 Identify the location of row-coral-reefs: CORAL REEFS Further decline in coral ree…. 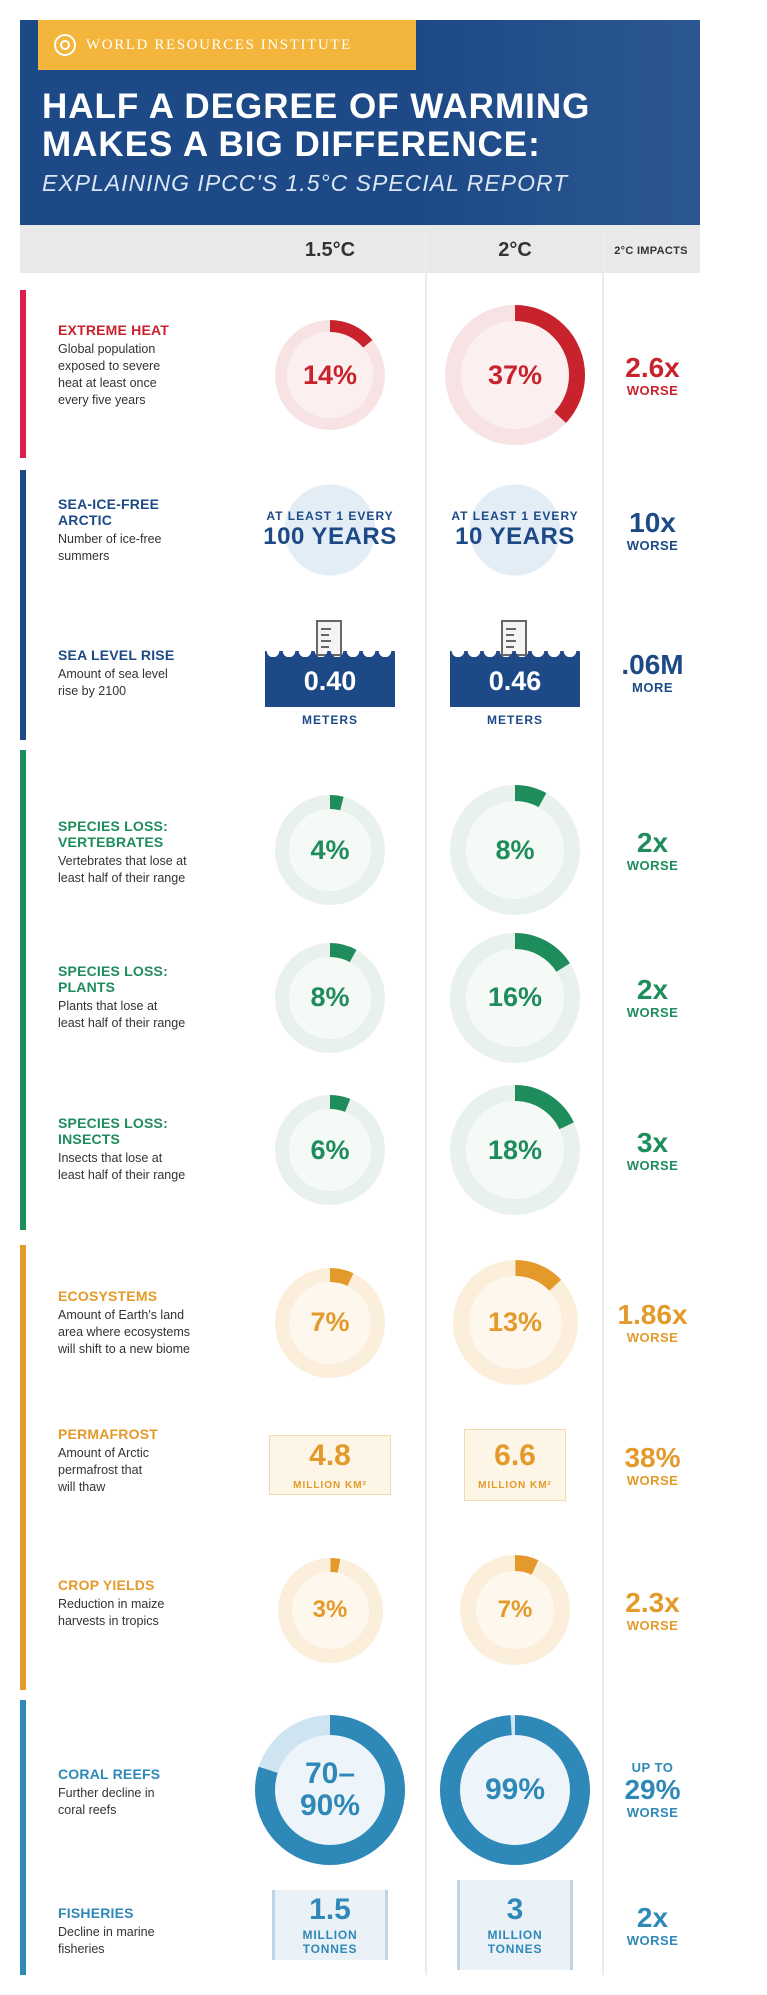
(360, 1790).